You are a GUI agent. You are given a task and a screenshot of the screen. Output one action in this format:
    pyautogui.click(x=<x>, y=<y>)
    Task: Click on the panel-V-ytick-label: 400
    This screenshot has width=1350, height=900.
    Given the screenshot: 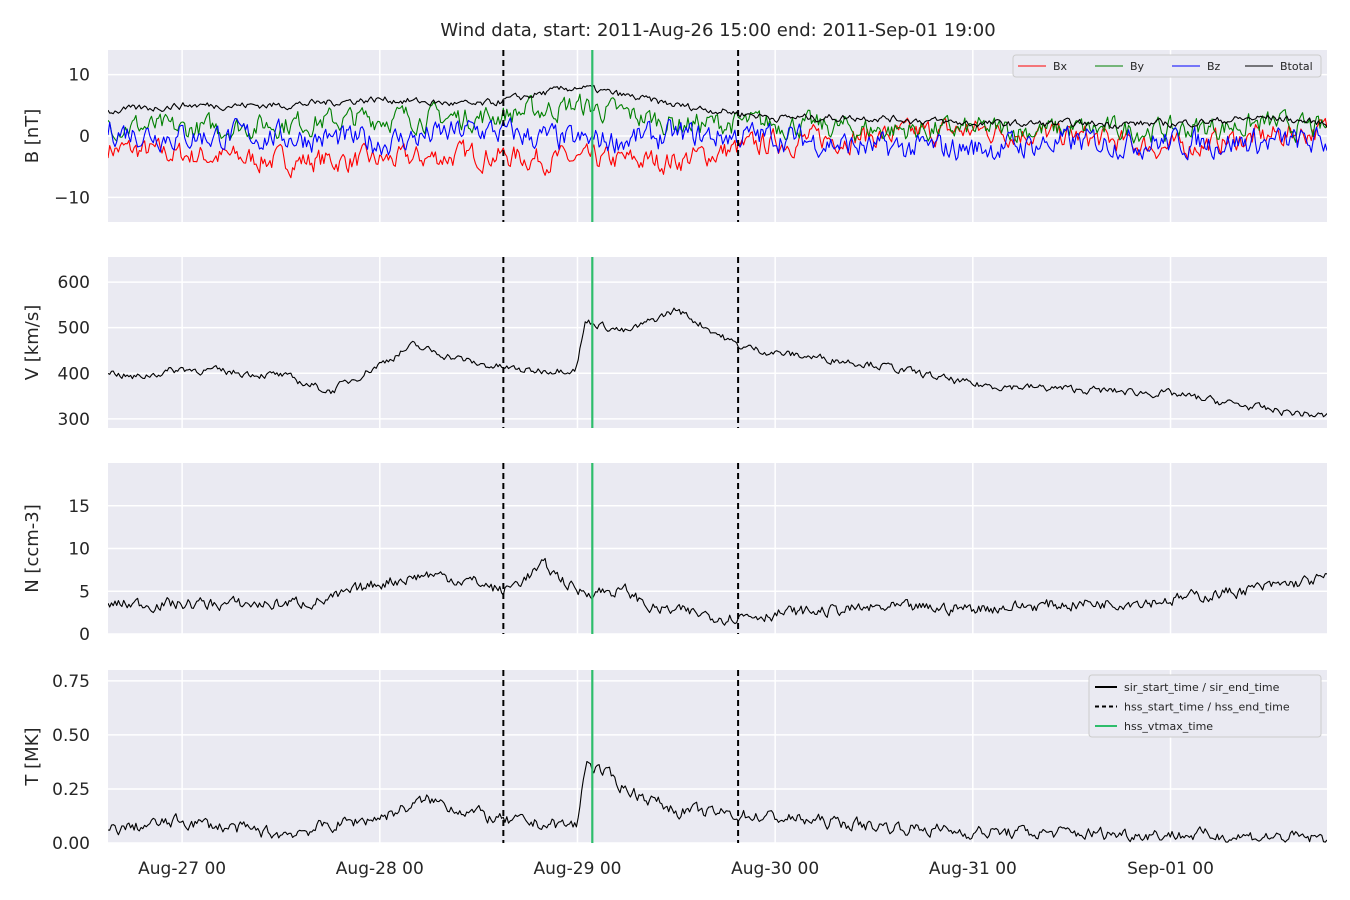 What is the action you would take?
    pyautogui.click(x=74, y=374)
    